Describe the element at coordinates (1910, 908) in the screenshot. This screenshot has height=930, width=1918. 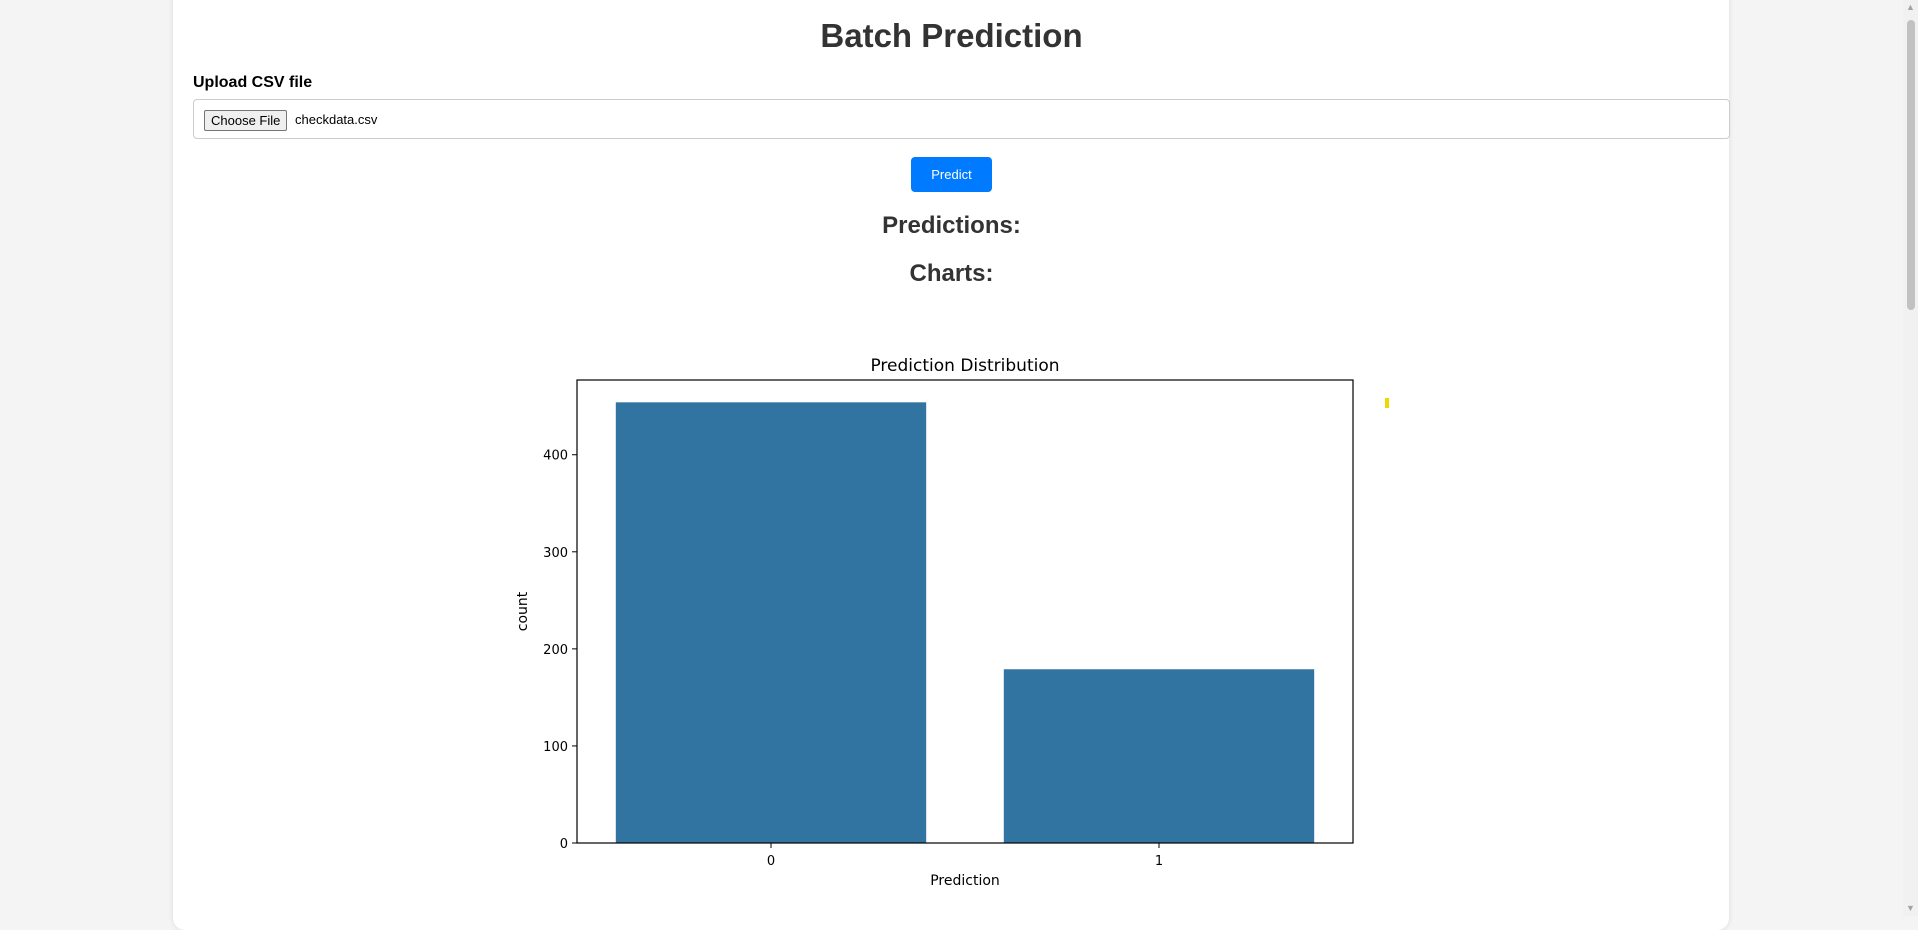
I see `scroll-down-icon: ▼` at that location.